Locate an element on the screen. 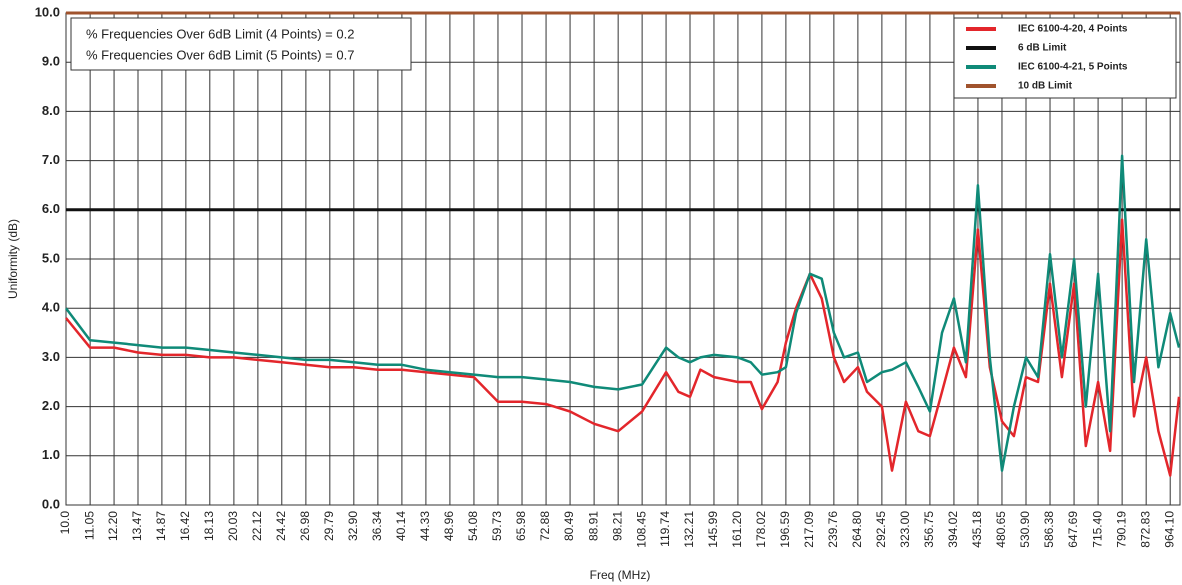  x-tick-label: 65.98 is located at coordinates (521, 526).